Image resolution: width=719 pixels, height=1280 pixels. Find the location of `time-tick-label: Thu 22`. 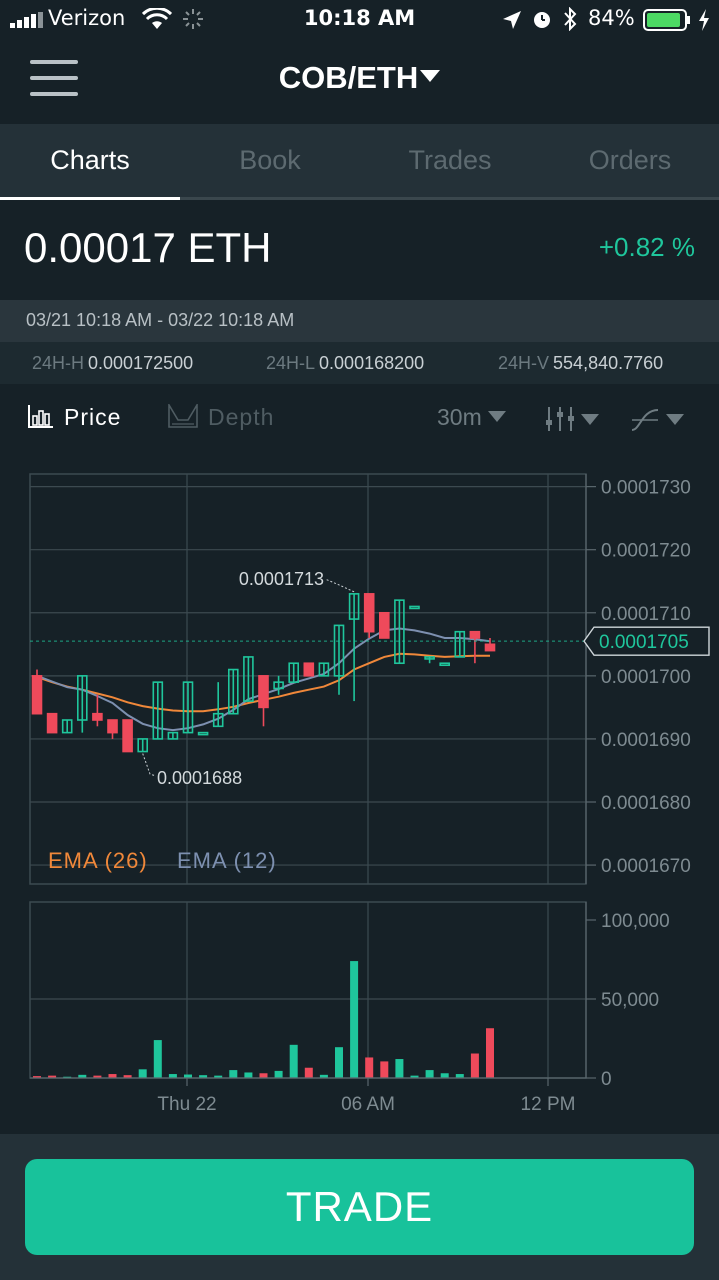

time-tick-label: Thu 22 is located at coordinates (186, 1104).